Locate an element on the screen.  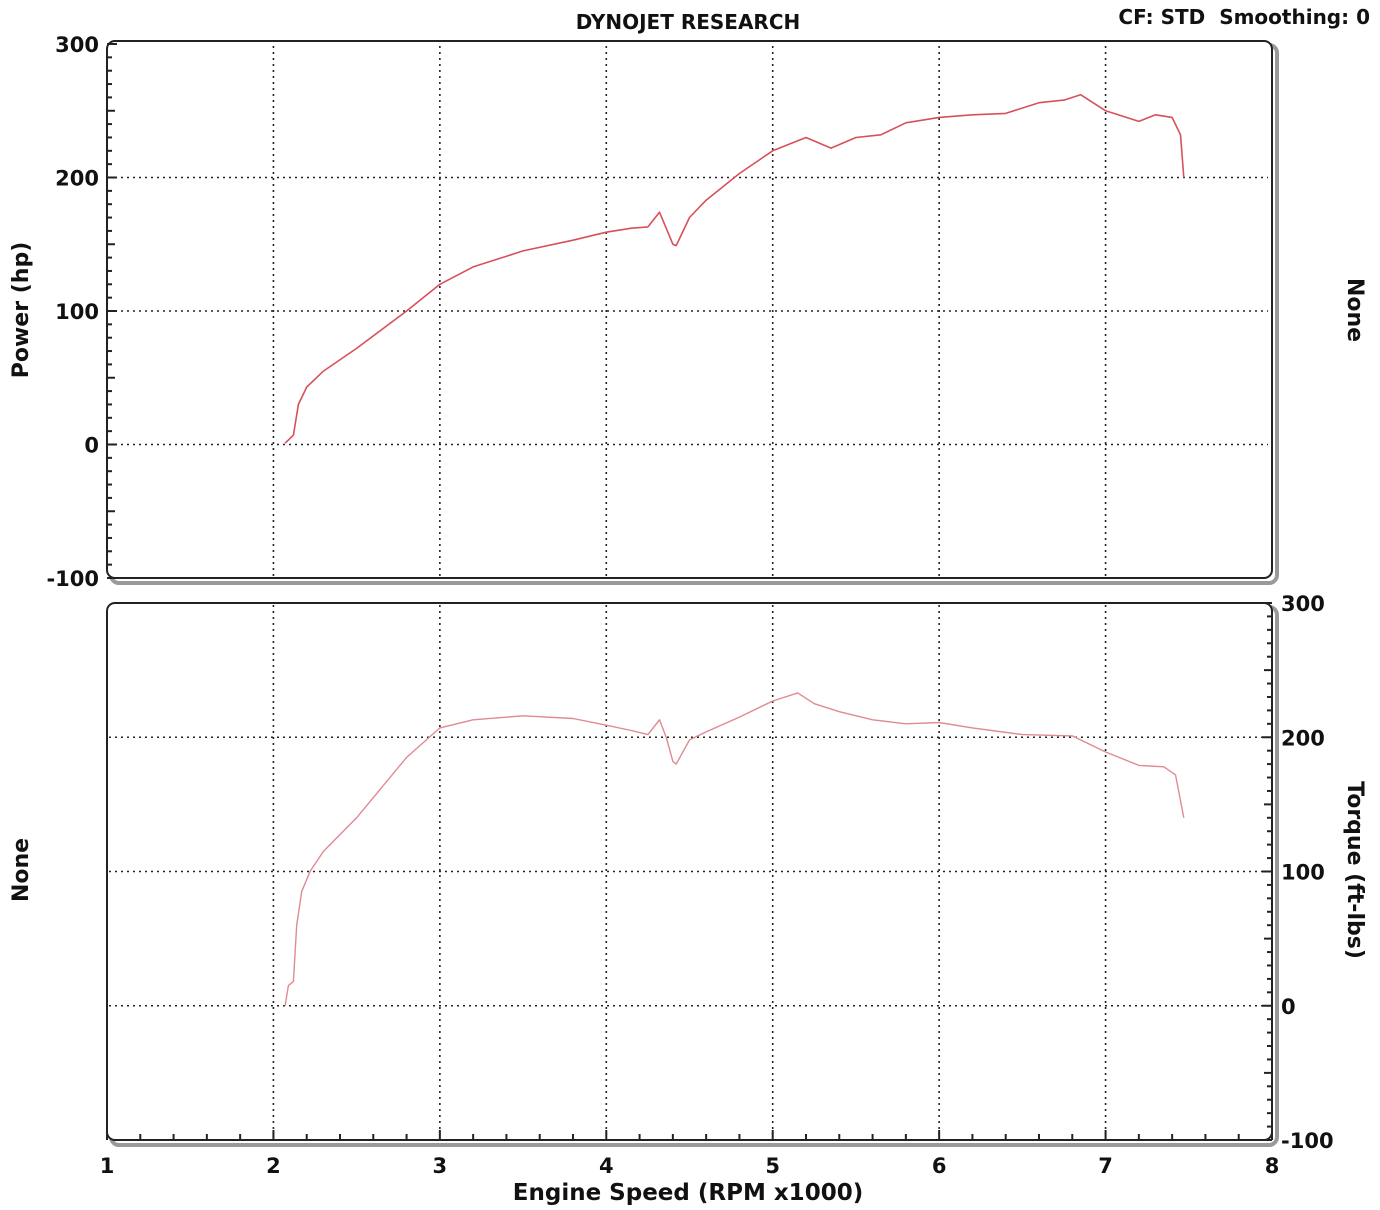
torque-left-axis-label: None is located at coordinates (21, 870).